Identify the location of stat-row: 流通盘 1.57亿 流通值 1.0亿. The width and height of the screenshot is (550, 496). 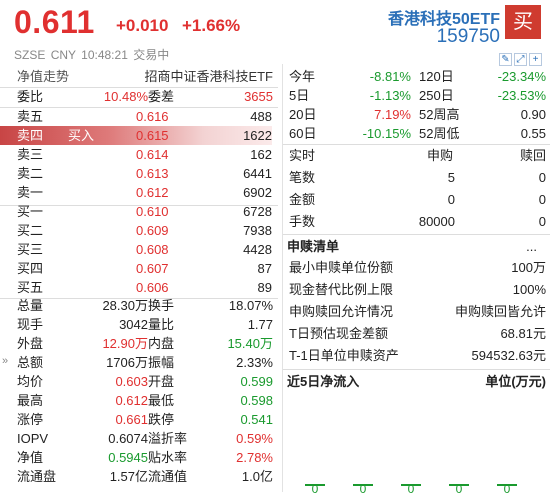
(139, 476).